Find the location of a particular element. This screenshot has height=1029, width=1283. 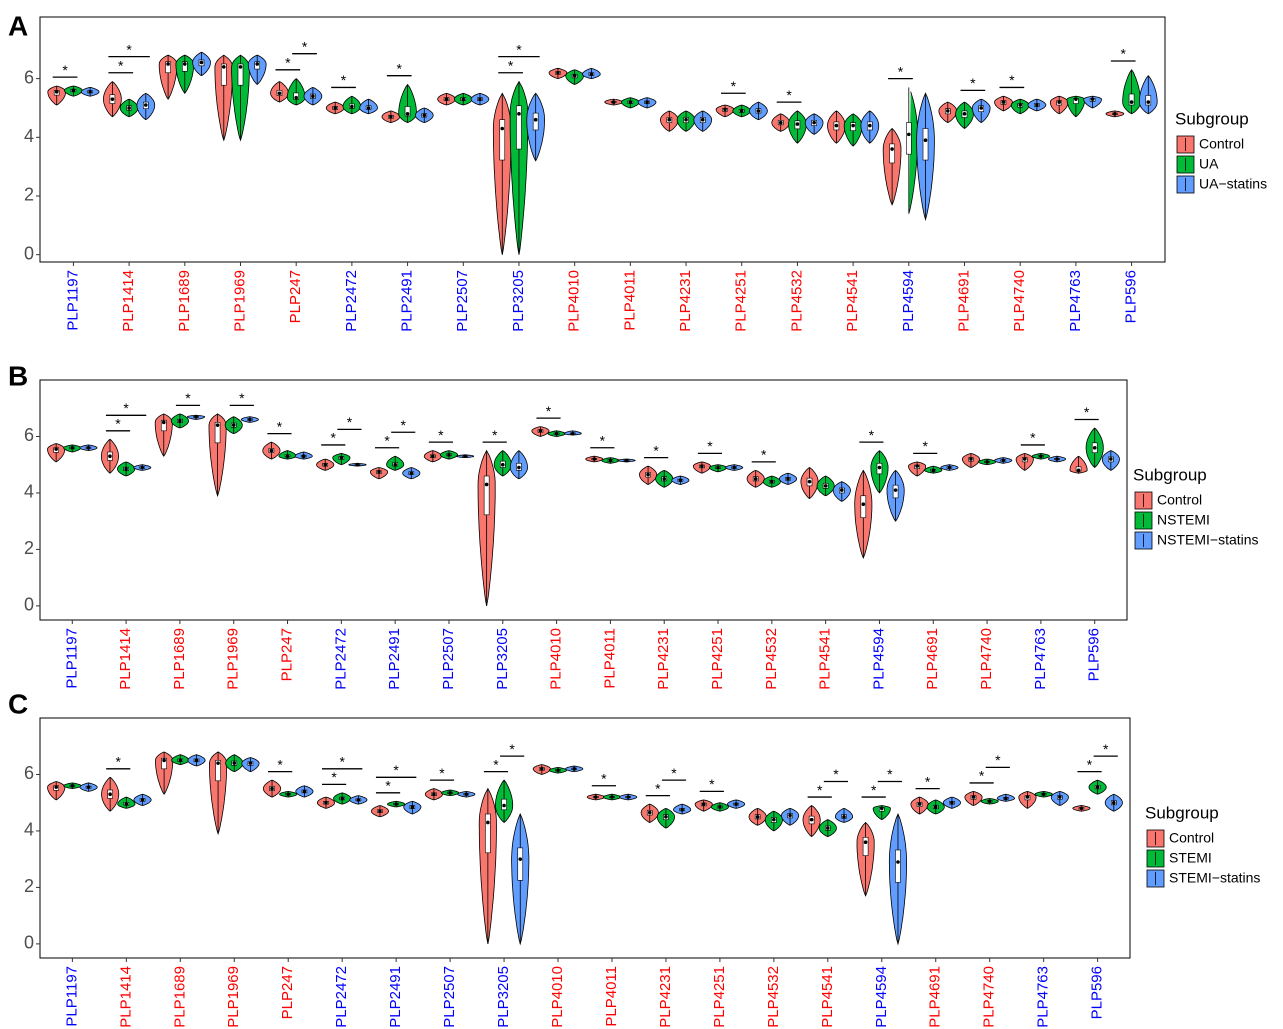

y-tick-label: 0 is located at coordinates (29, 943).